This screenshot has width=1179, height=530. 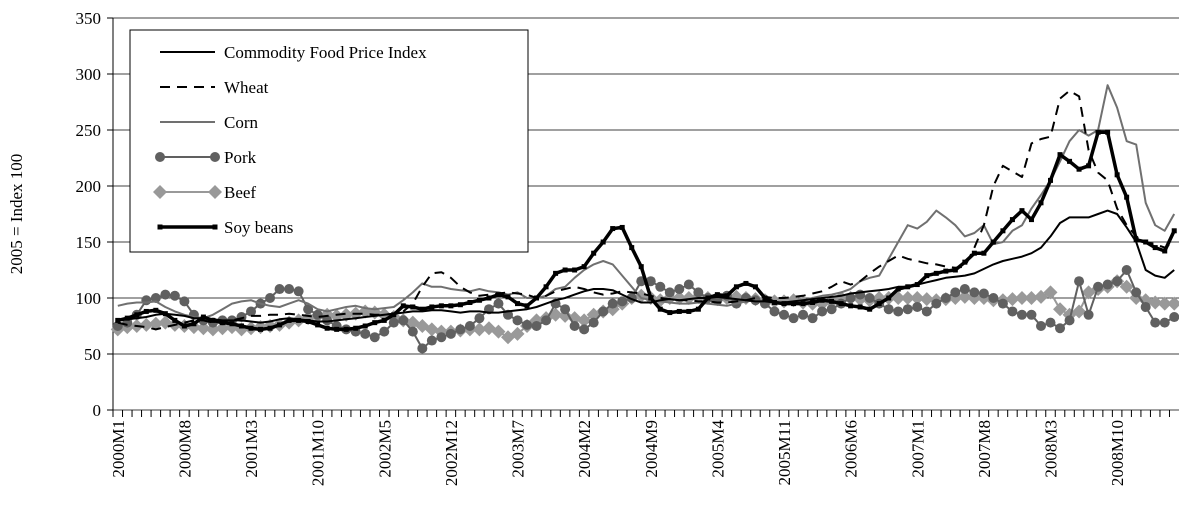 I want to click on y-tick-label: 50, so click(x=92, y=354).